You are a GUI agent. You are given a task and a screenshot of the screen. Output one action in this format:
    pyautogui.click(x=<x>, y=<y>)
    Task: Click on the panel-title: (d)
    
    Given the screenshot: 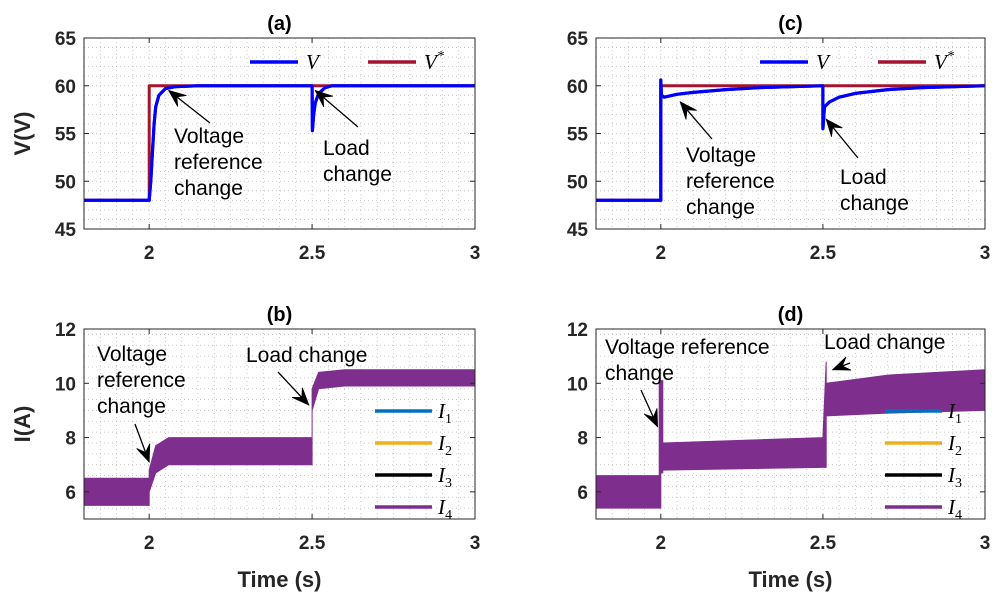 What is the action you would take?
    pyautogui.click(x=791, y=315)
    